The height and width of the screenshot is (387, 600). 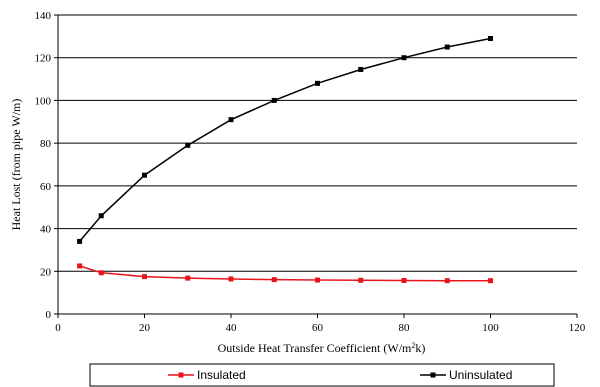 What do you see at coordinates (46, 187) in the screenshot?
I see `y-tick-label: 60` at bounding box center [46, 187].